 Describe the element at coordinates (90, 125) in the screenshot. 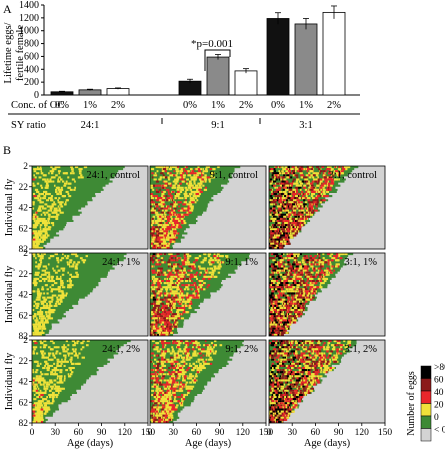

I see `group-label: 24:1` at that location.